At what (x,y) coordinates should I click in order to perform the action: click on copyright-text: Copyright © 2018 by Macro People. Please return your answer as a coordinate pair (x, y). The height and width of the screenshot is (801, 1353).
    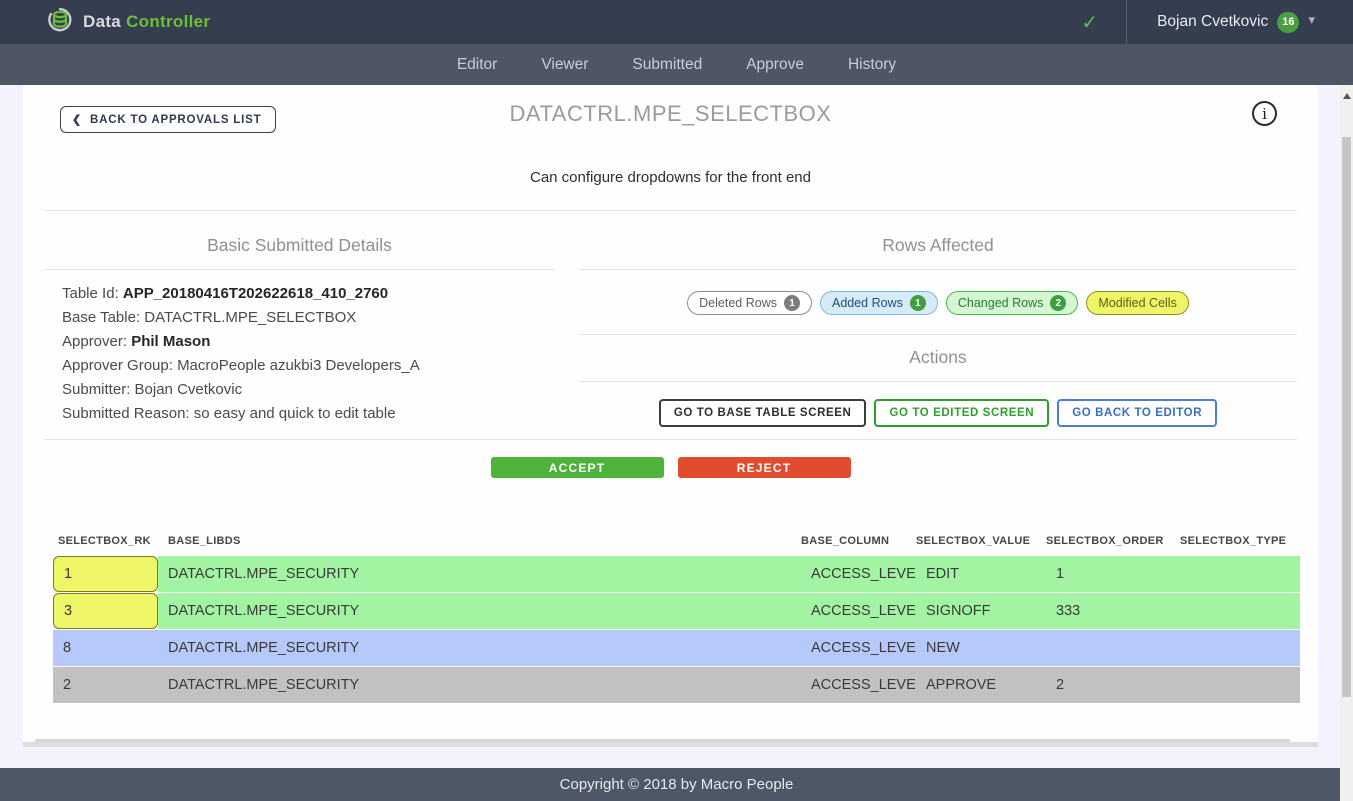
    Looking at the image, I should click on (676, 784).